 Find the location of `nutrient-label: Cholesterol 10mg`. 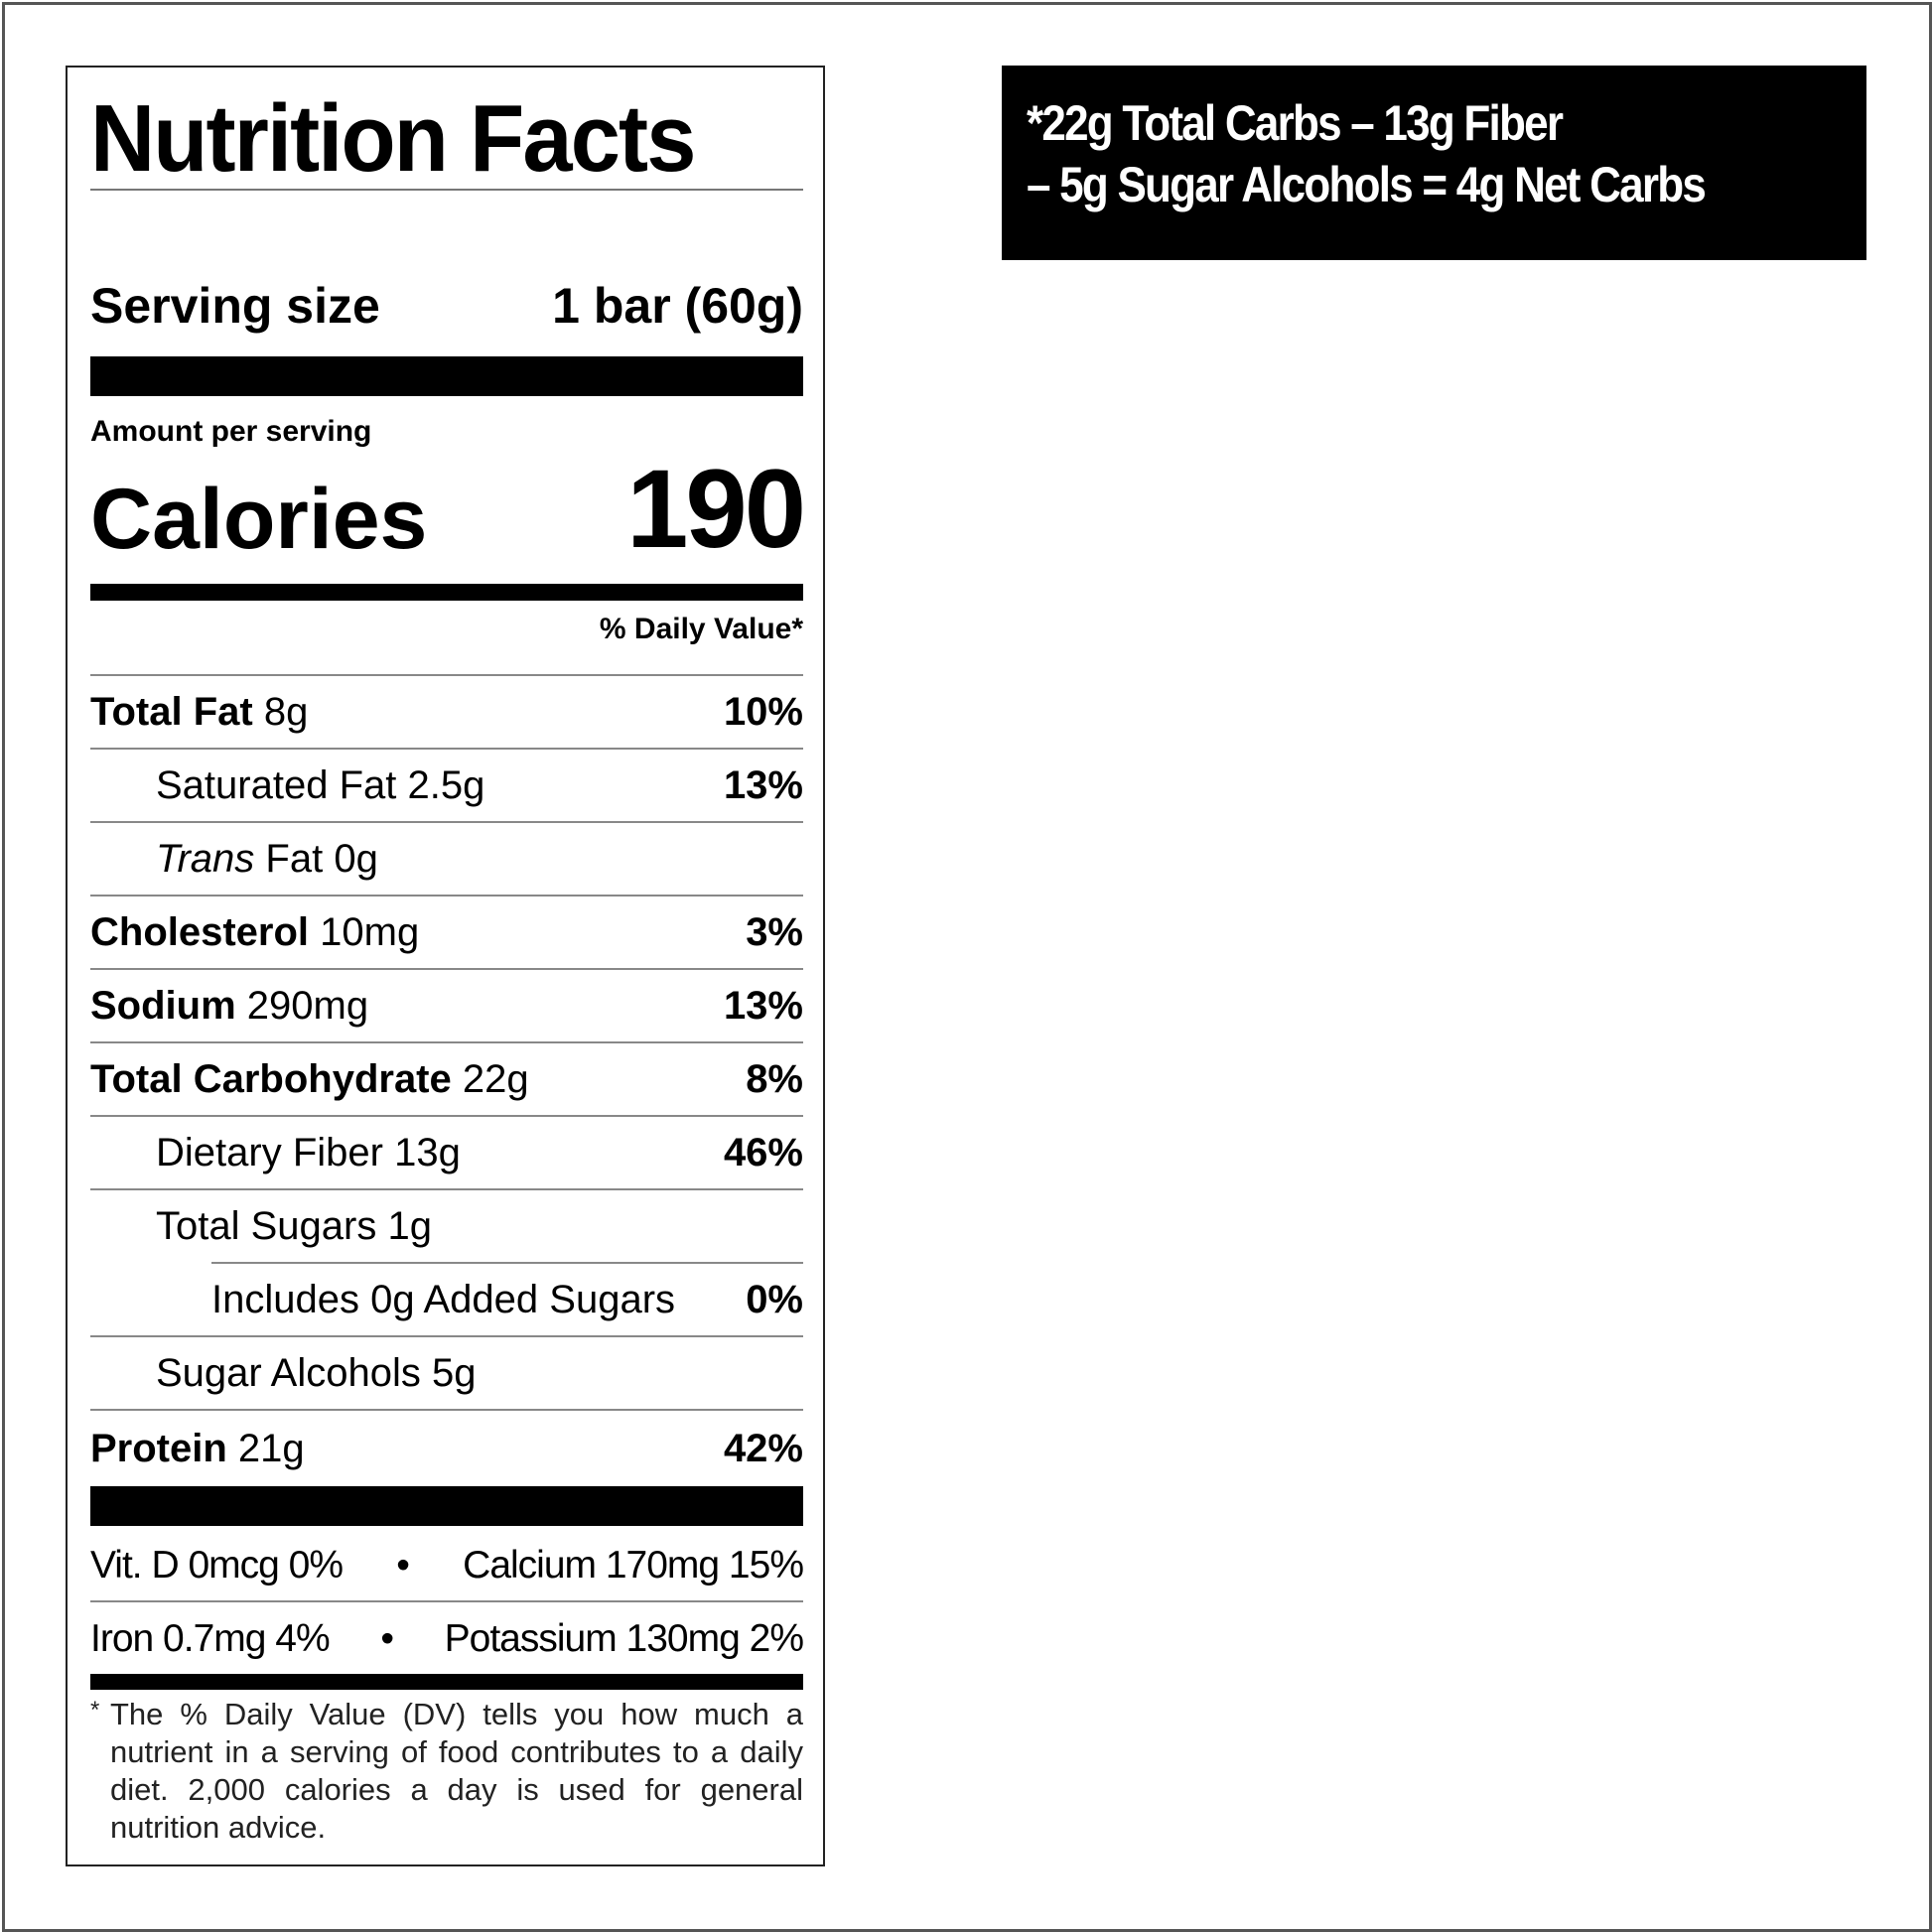

nutrient-label: Cholesterol 10mg is located at coordinates (255, 933).